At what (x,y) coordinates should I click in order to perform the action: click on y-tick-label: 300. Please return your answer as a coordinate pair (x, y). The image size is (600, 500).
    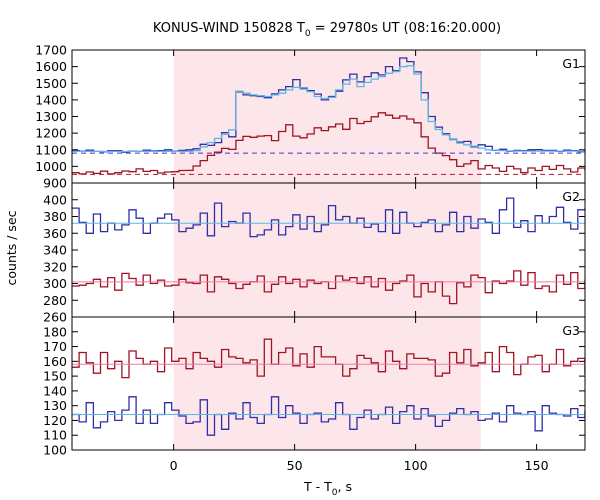
    Looking at the image, I should click on (55, 283).